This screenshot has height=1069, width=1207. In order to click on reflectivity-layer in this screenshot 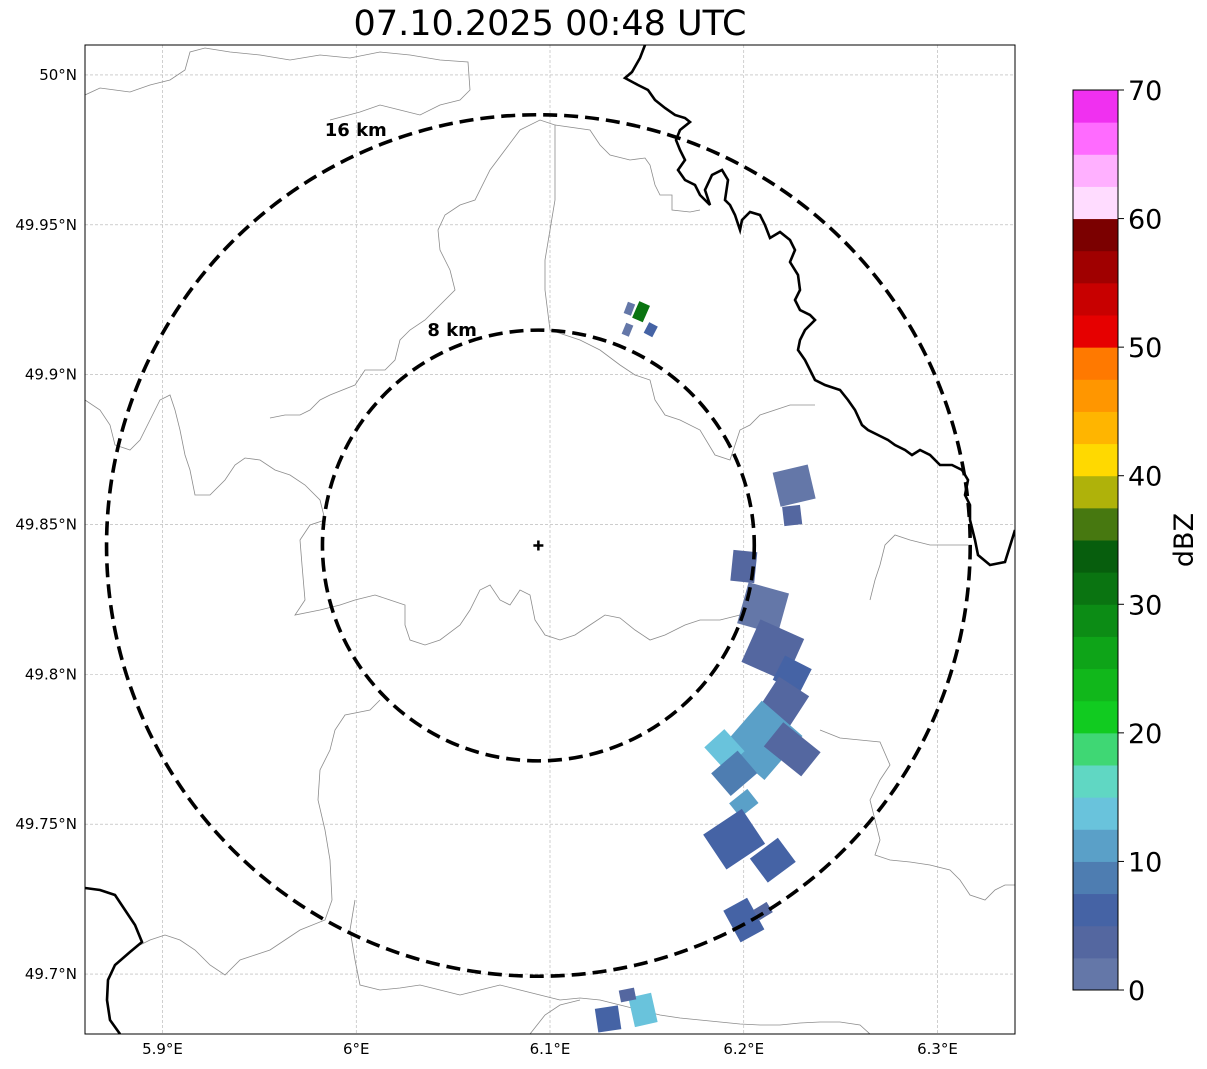, I will do `click(707, 667)`.